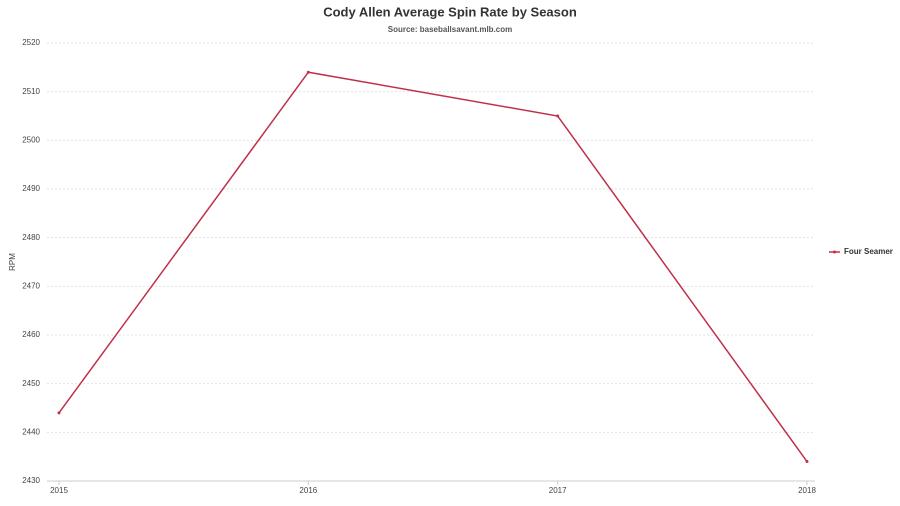 The height and width of the screenshot is (506, 900). I want to click on y-tick-label: 2480, so click(31, 237).